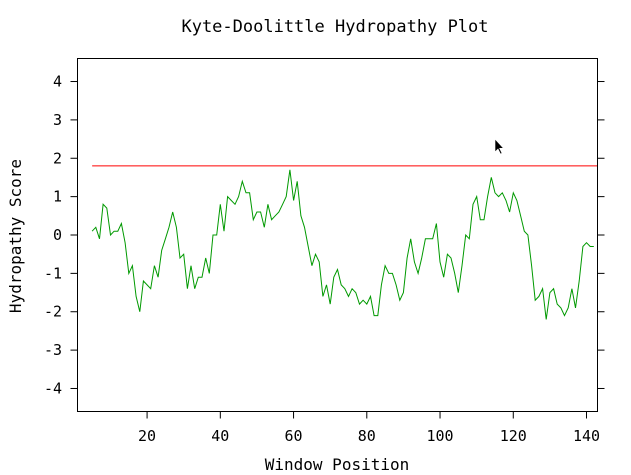 The height and width of the screenshot is (475, 631). Describe the element at coordinates (57, 158) in the screenshot. I see `y-tick-label: 2` at that location.